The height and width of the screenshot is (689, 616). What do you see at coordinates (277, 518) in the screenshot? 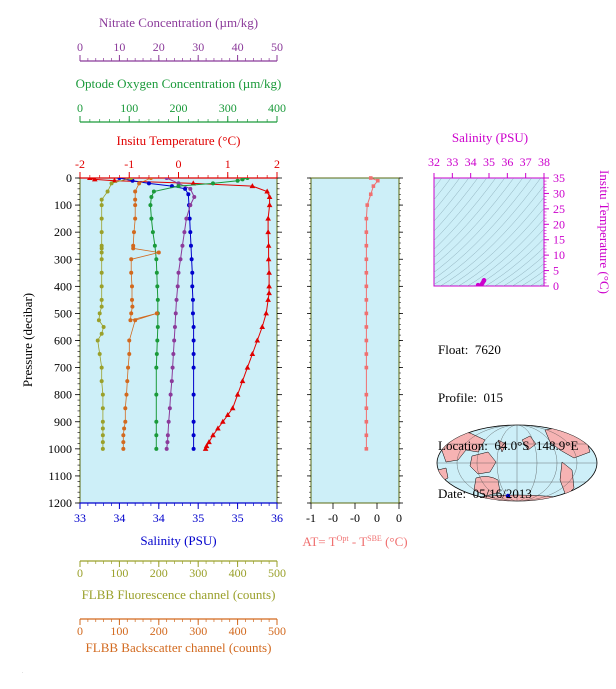
I see `salinity-tick-label: 36` at bounding box center [277, 518].